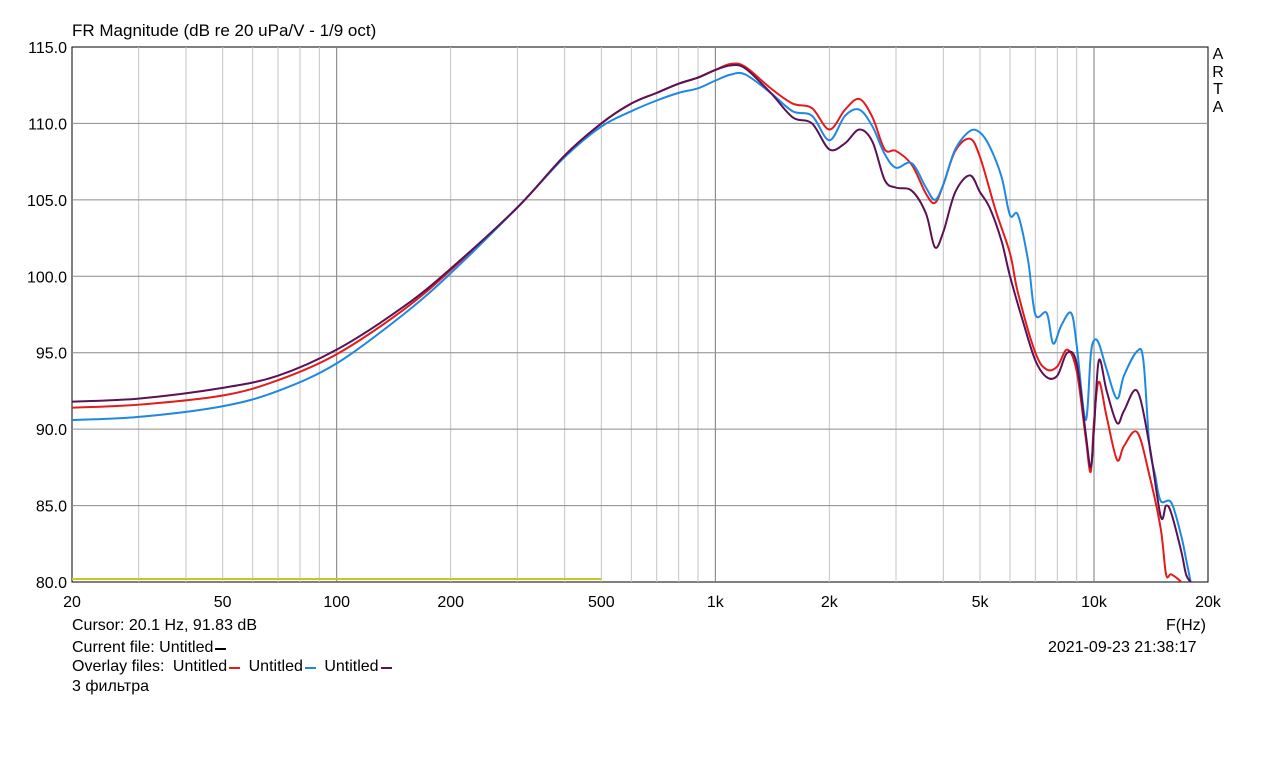 Image resolution: width=1279 pixels, height=768 pixels. What do you see at coordinates (51, 354) in the screenshot?
I see `y-tick-label: 95.0` at bounding box center [51, 354].